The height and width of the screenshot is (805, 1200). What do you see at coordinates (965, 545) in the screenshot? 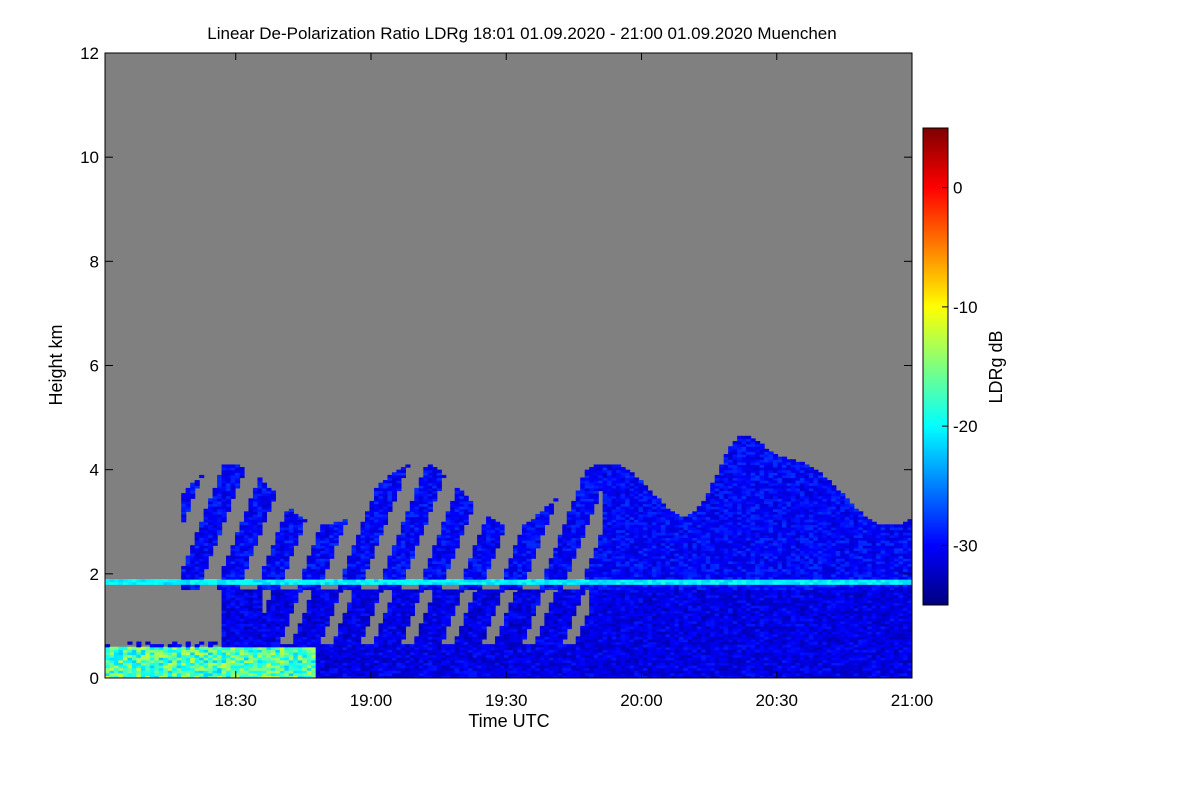
I see `colorbar-tick-label: -30` at bounding box center [965, 545].